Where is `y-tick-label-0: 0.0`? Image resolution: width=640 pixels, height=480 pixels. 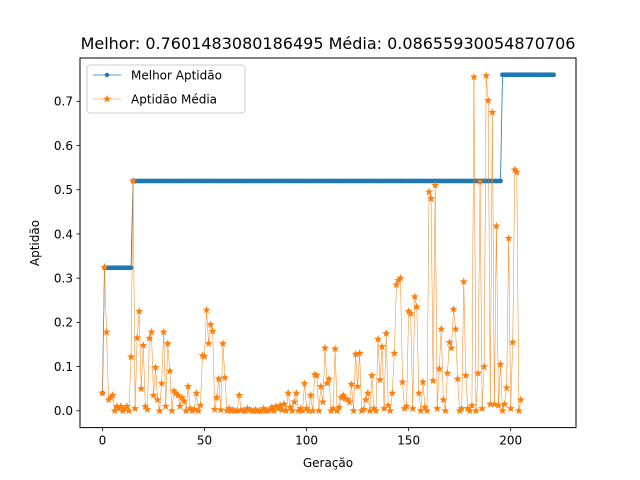
y-tick-label-0: 0.0 is located at coordinates (63, 411).